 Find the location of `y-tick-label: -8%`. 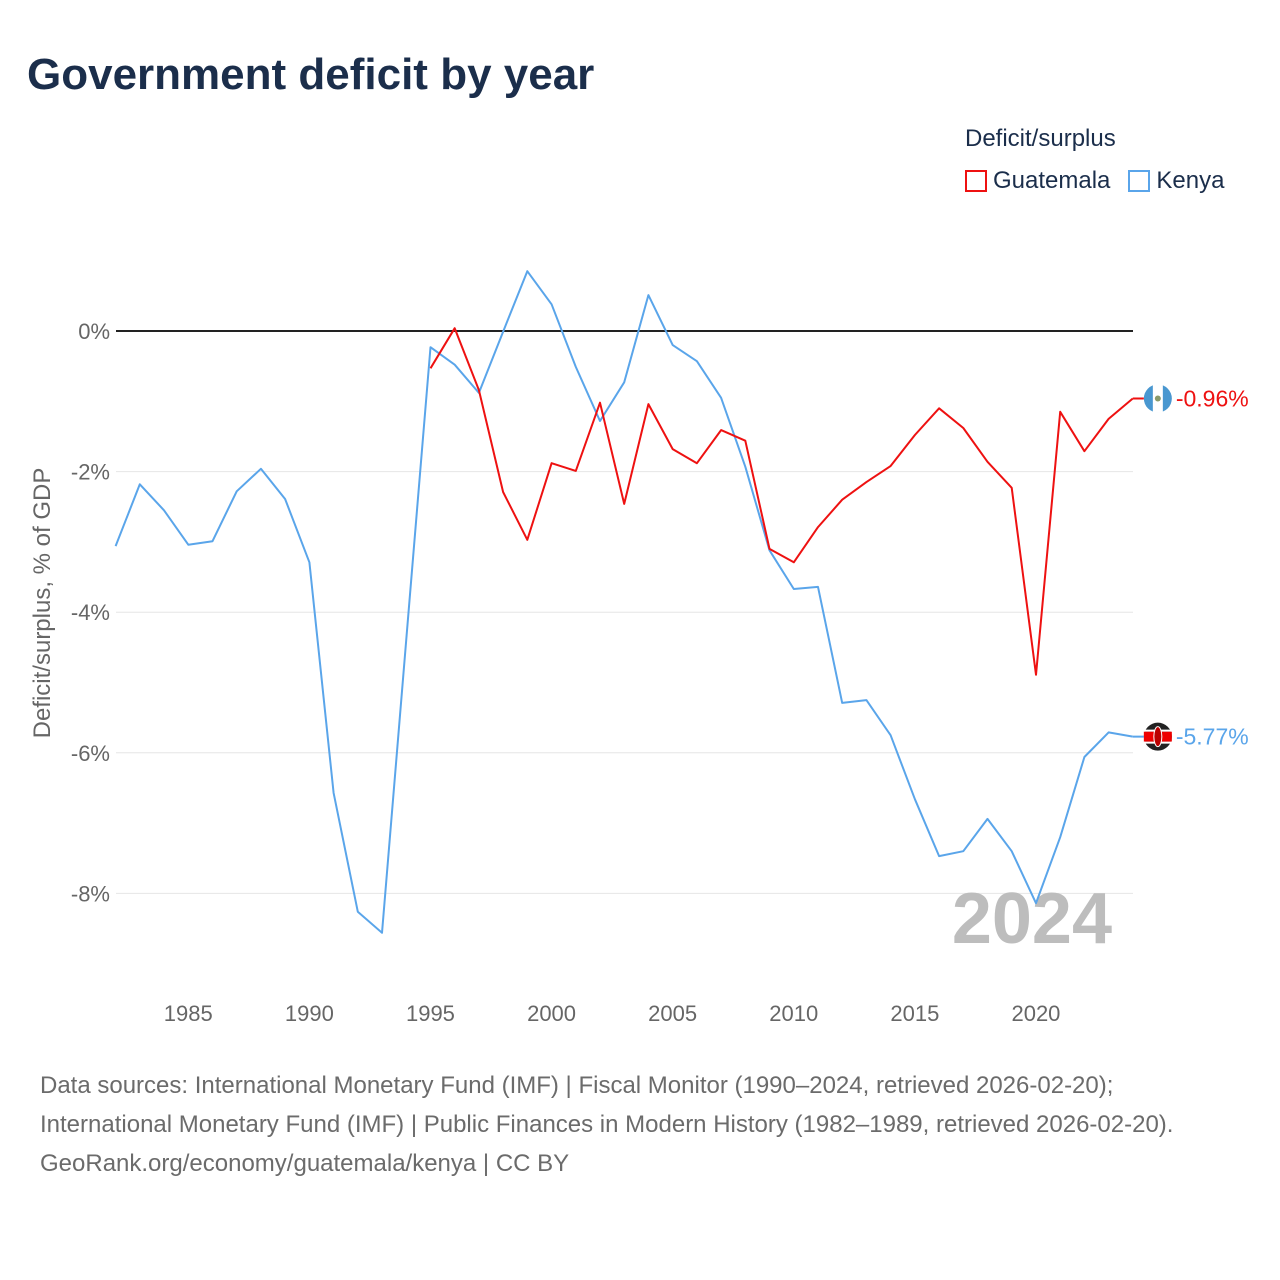

y-tick-label: -8% is located at coordinates (90, 893).